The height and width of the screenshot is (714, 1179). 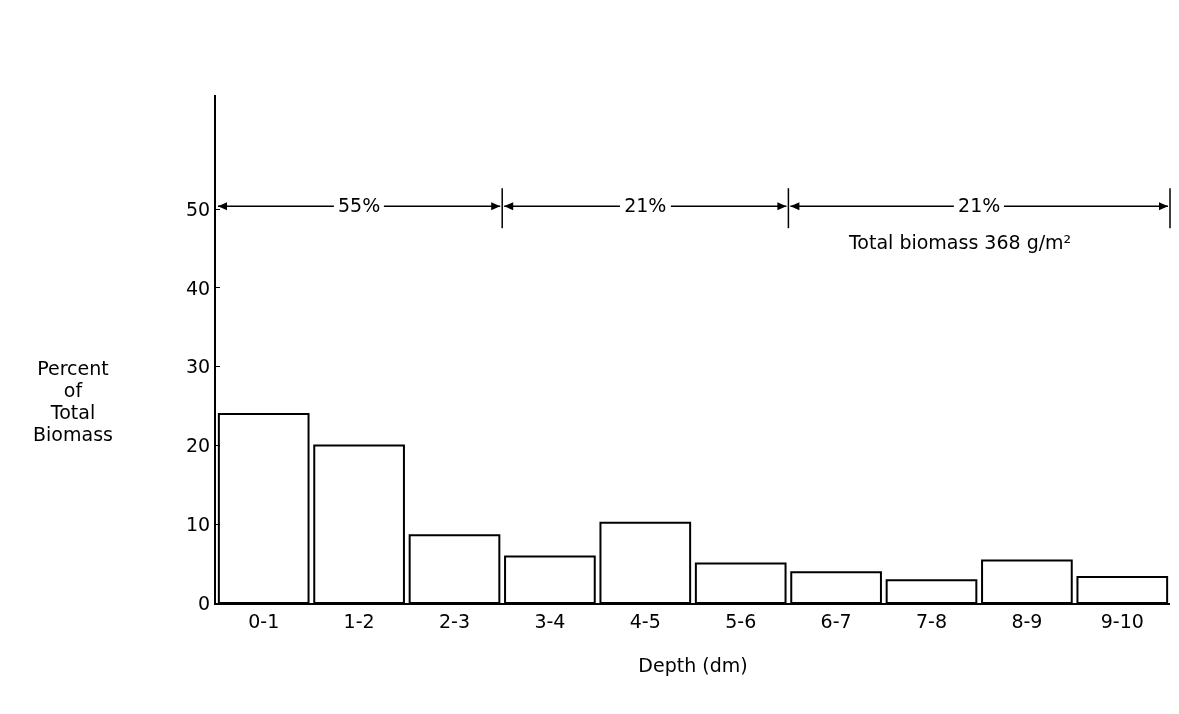 What do you see at coordinates (693, 665) in the screenshot?
I see `x-axis-title: Depth (dm)` at bounding box center [693, 665].